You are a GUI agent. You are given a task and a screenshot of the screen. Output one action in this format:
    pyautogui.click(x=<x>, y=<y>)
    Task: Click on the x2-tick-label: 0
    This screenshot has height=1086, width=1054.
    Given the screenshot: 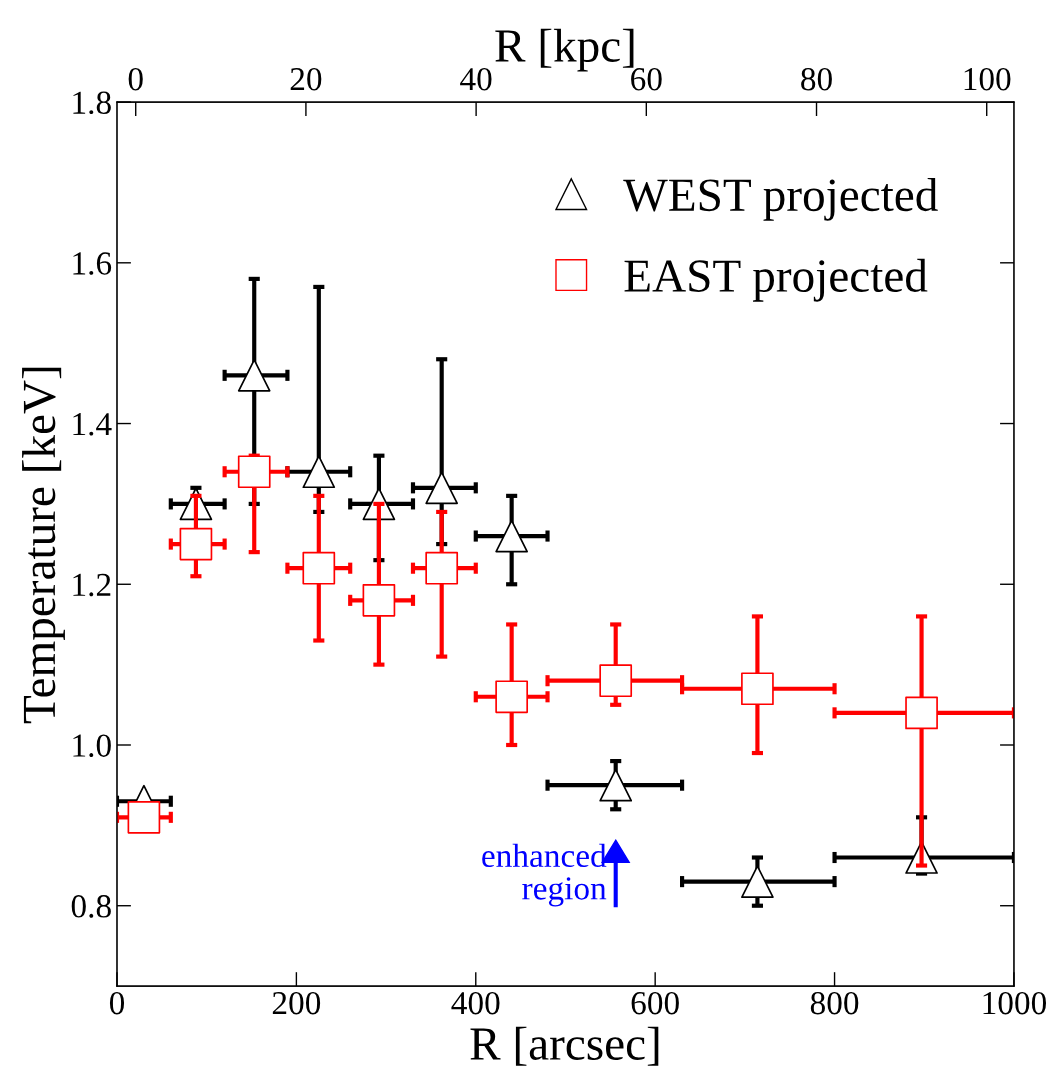 What is the action you would take?
    pyautogui.click(x=135, y=79)
    